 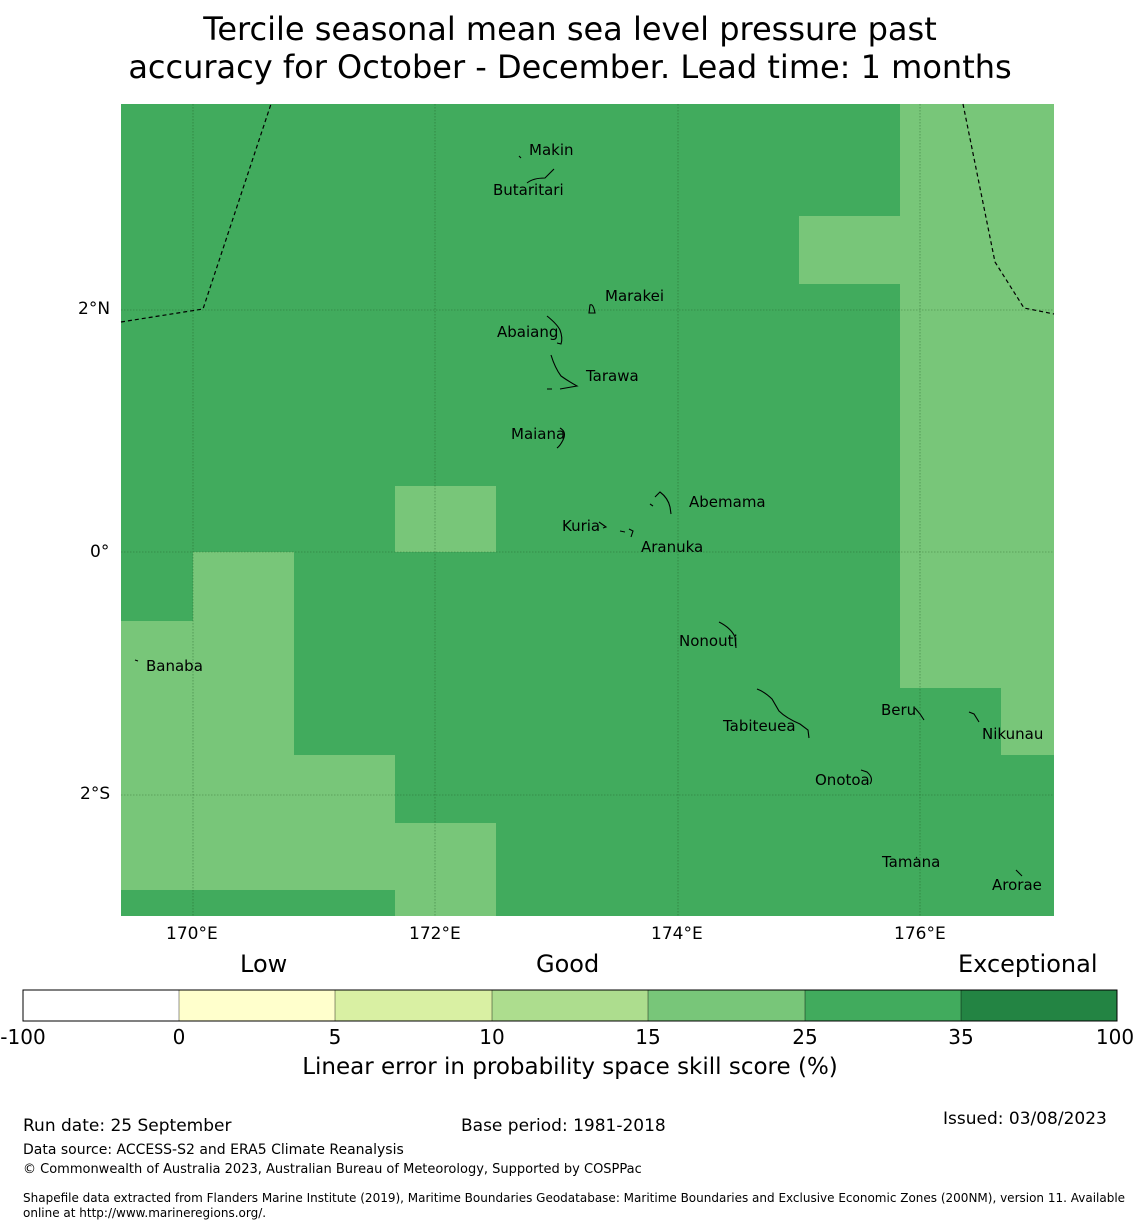 I want to click on lat-label-2s: 2°S, so click(x=95, y=794).